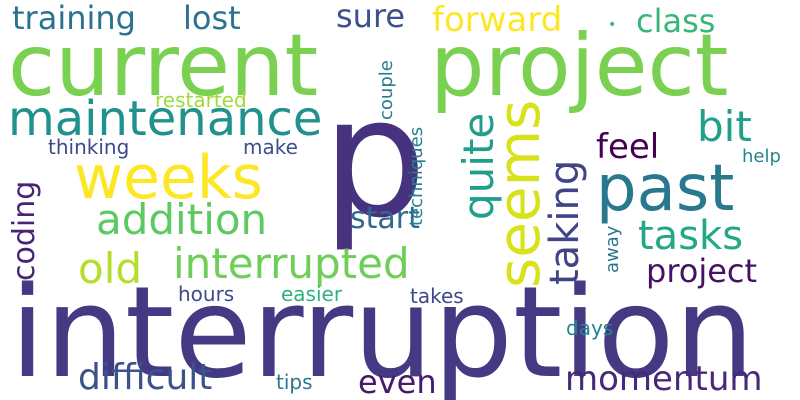 The width and height of the screenshot is (800, 400). Describe the element at coordinates (163, 66) in the screenshot. I see `word-current: current` at that location.